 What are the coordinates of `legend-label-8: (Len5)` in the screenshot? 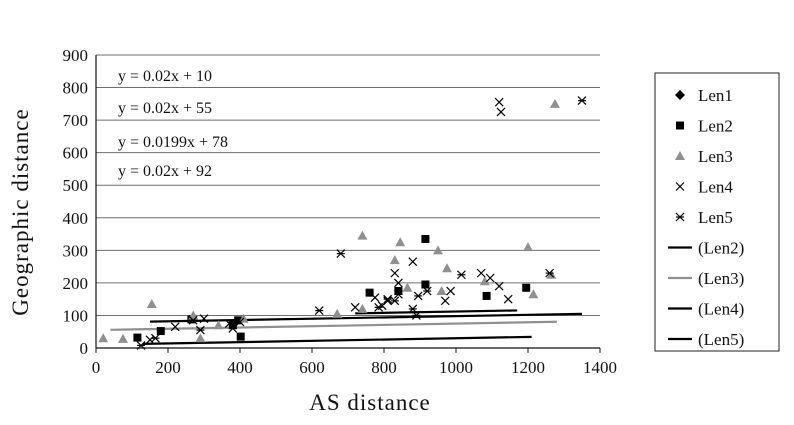 It's located at (721, 339).